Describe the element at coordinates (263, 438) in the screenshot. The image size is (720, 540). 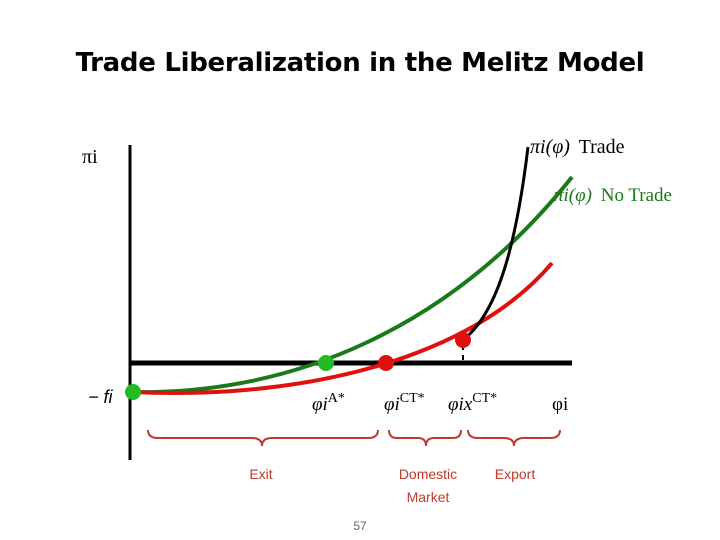
I see `exit-brace` at that location.